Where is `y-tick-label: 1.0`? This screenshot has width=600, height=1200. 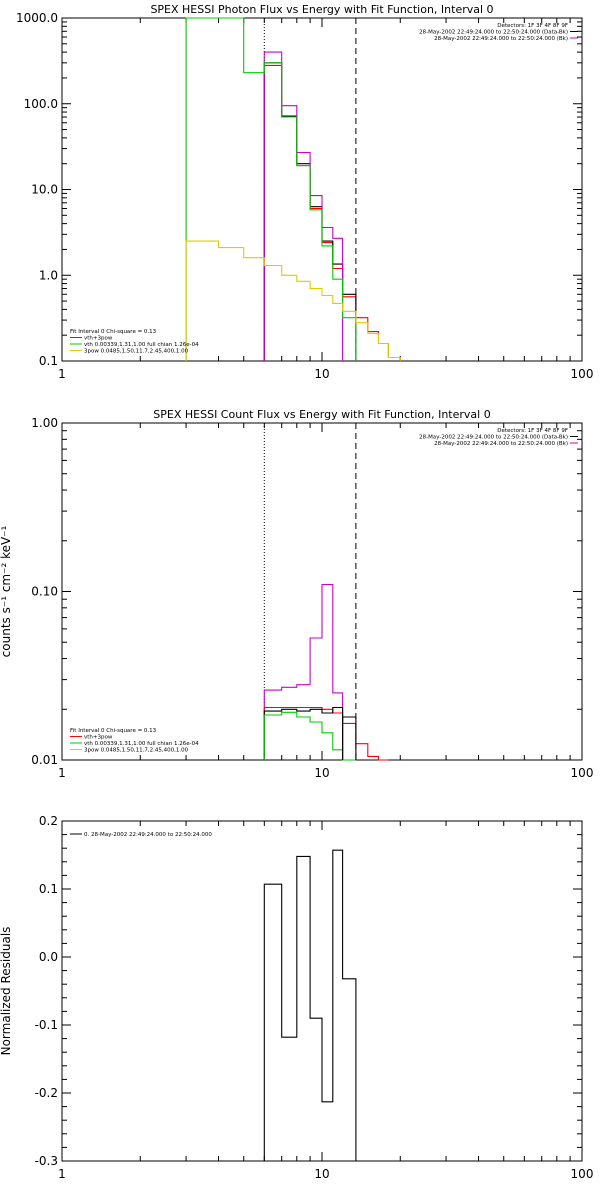
y-tick-label: 1.0 is located at coordinates (48, 275).